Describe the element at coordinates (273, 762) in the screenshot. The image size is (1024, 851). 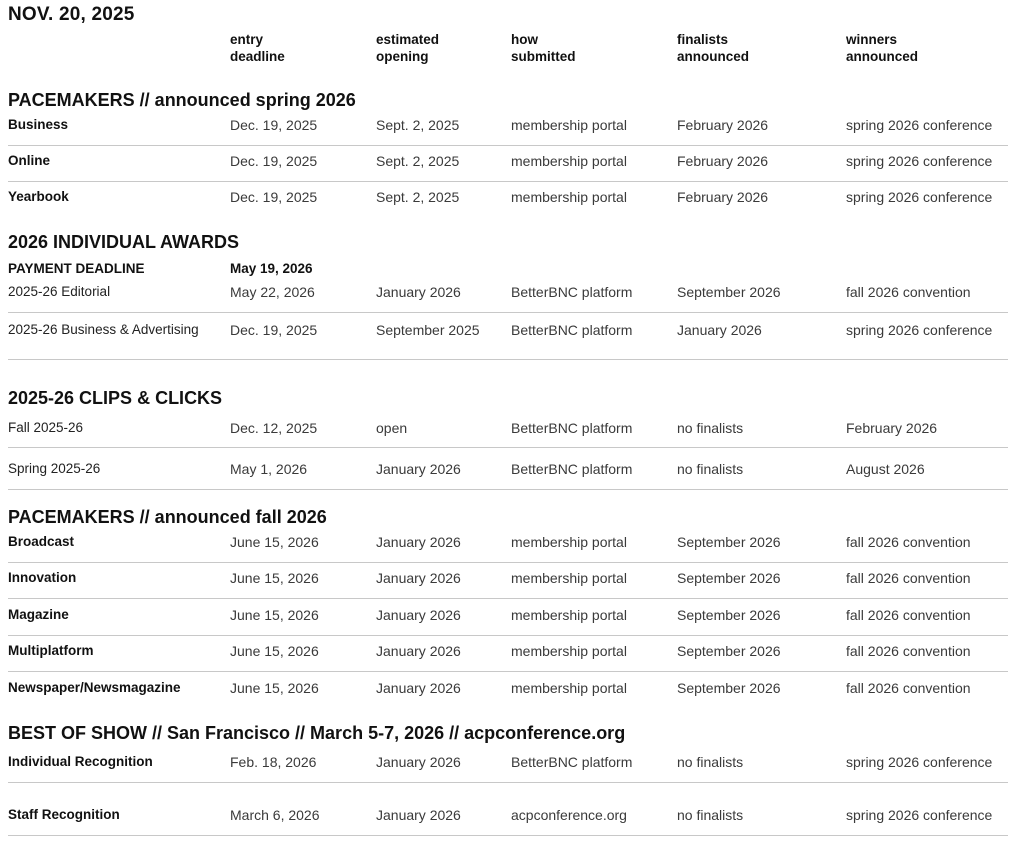
I see `entry-deadline: Feb. 18, 2026` at that location.